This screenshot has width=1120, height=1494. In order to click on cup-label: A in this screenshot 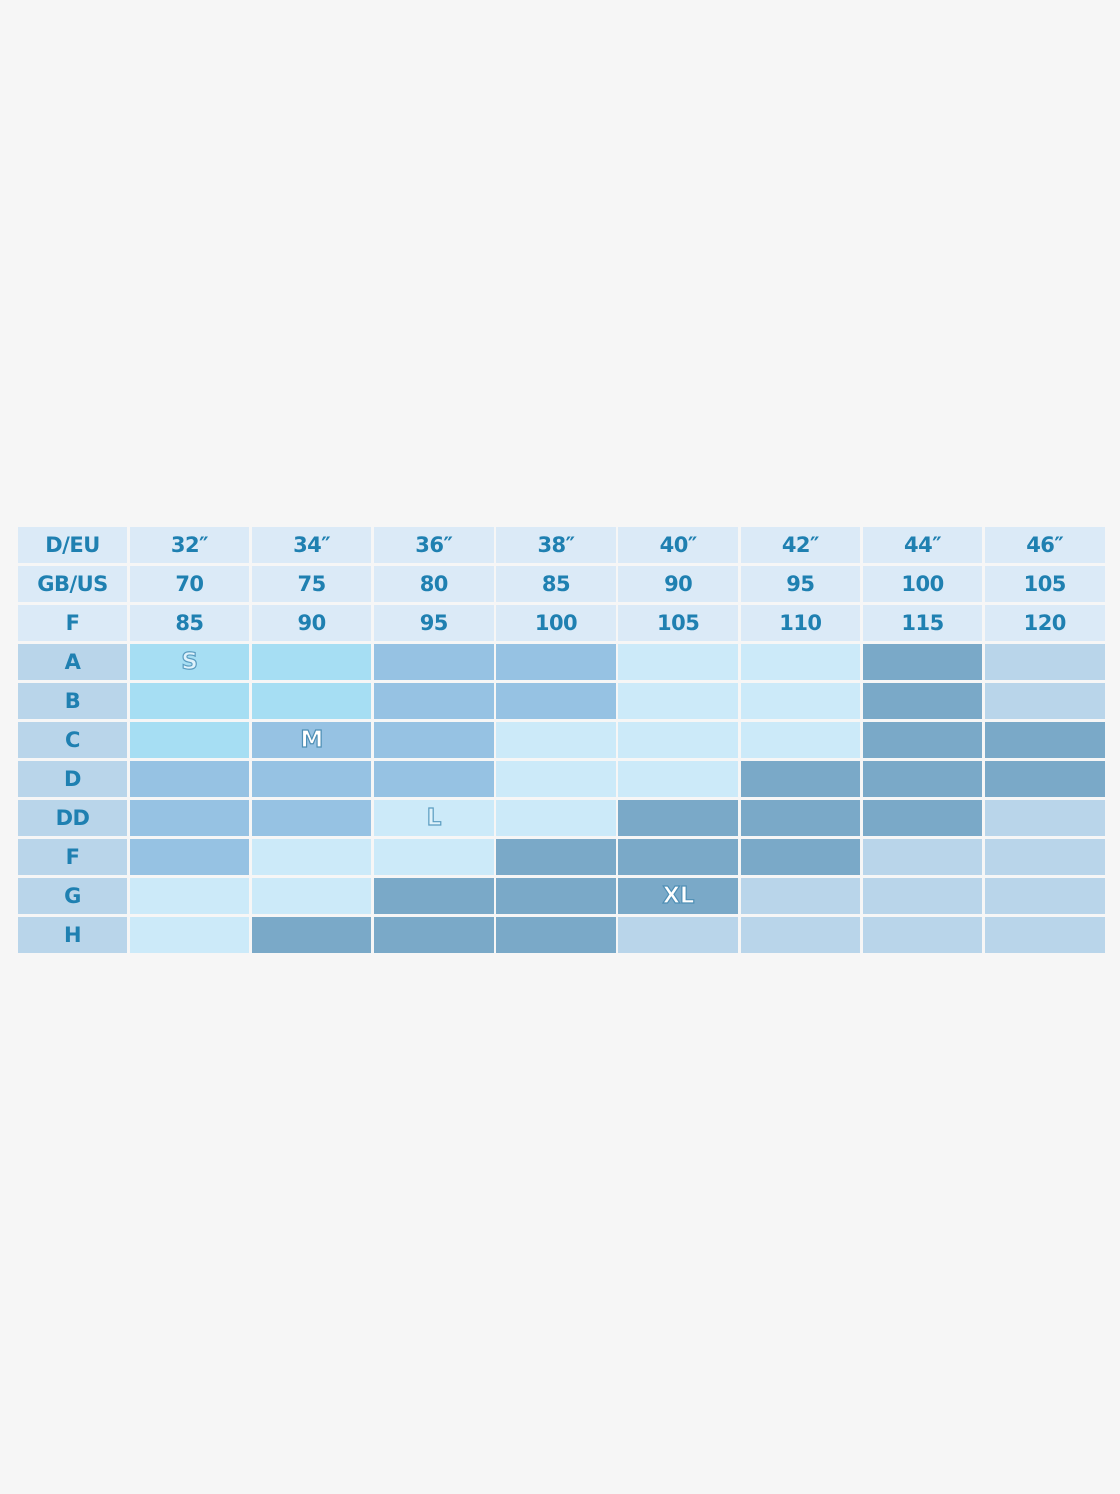, I will do `click(72, 662)`.